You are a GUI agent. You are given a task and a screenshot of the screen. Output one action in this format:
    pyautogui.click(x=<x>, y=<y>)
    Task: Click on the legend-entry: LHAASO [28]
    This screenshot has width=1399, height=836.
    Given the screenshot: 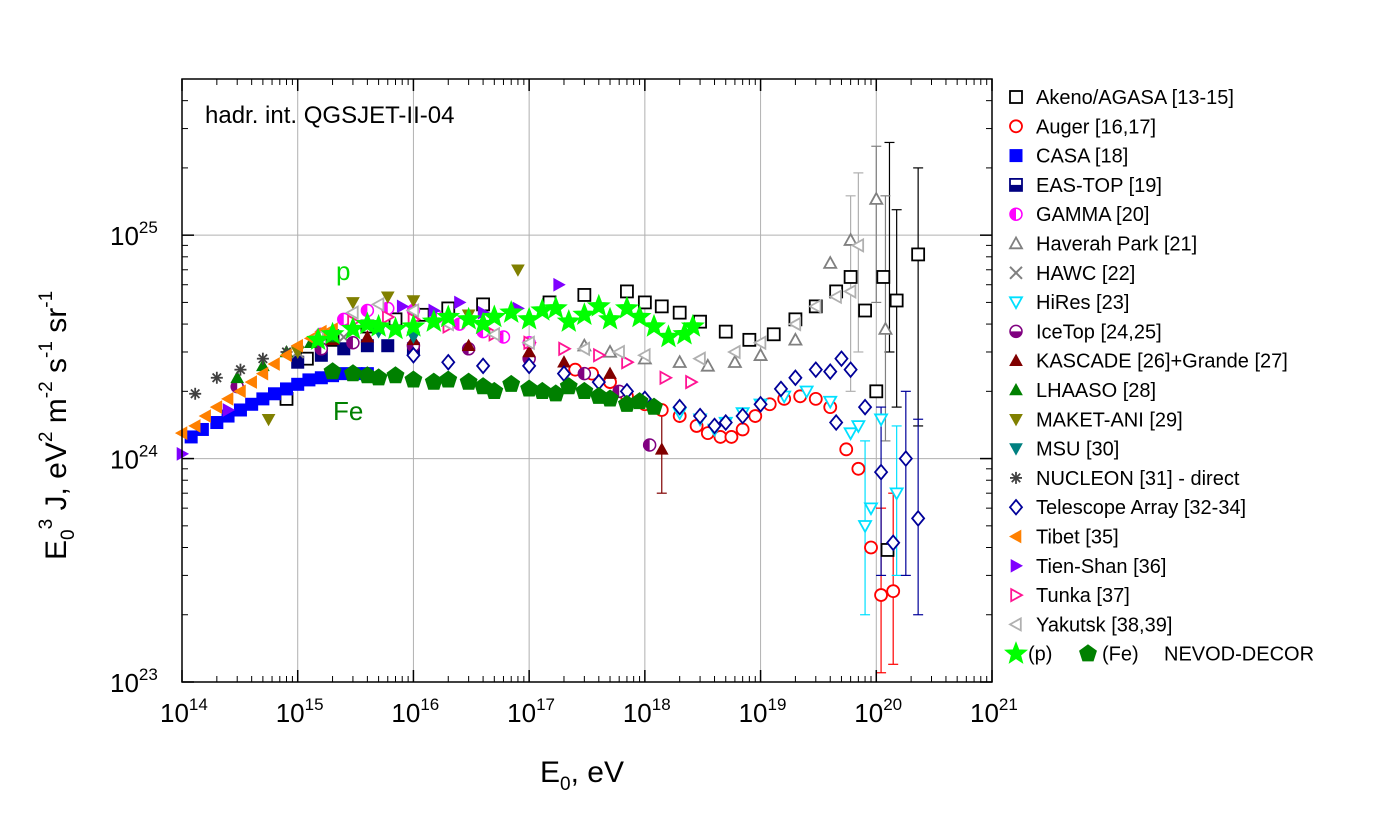 What is the action you would take?
    pyautogui.click(x=1082, y=391)
    